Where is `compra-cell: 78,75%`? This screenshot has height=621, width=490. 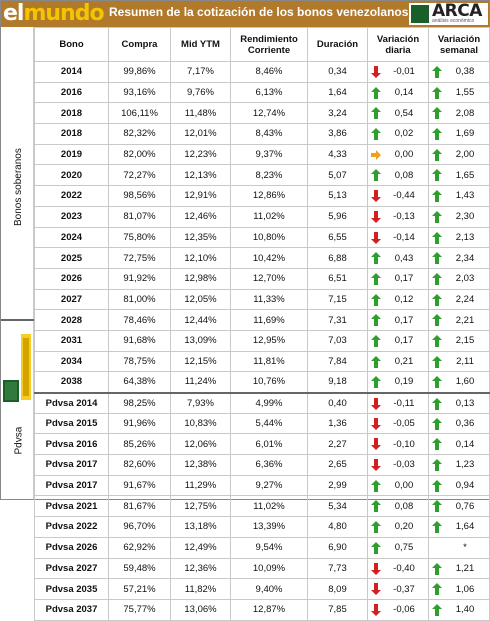 compra-cell: 78,75% is located at coordinates (139, 361).